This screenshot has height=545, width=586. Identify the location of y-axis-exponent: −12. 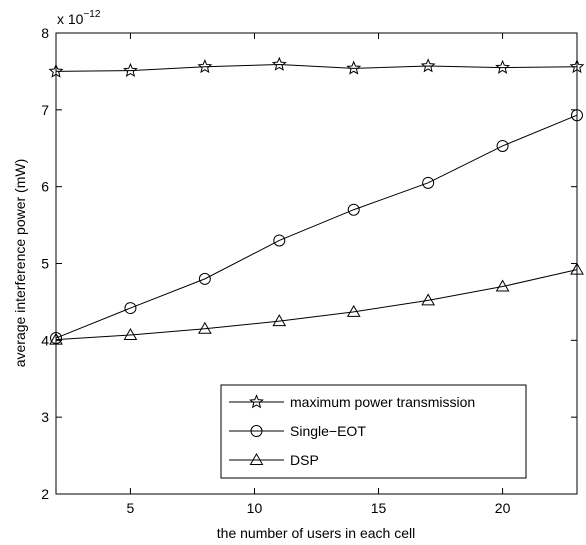
(91, 14).